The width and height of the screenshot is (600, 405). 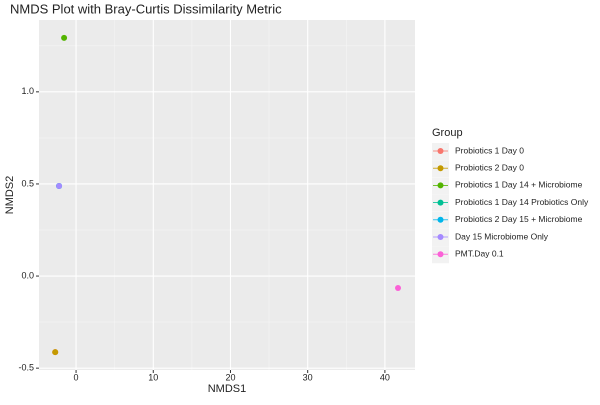 What do you see at coordinates (76, 377) in the screenshot?
I see `x-tick-label: 0` at bounding box center [76, 377].